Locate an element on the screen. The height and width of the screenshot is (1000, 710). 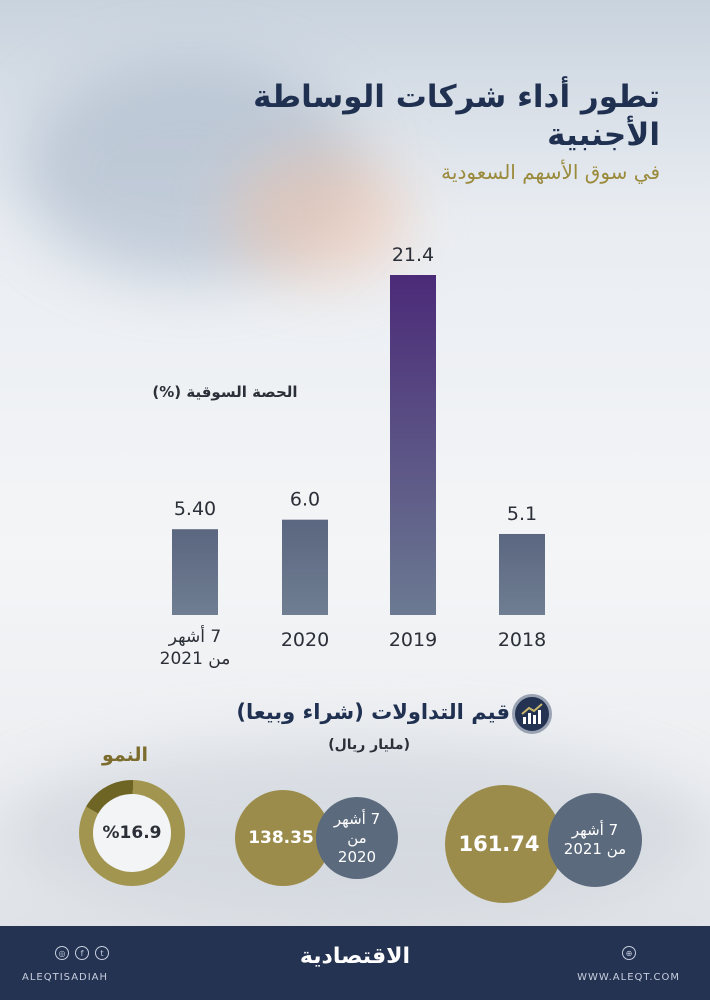
trading-unit: (مليار ريال) is located at coordinates (369, 745).